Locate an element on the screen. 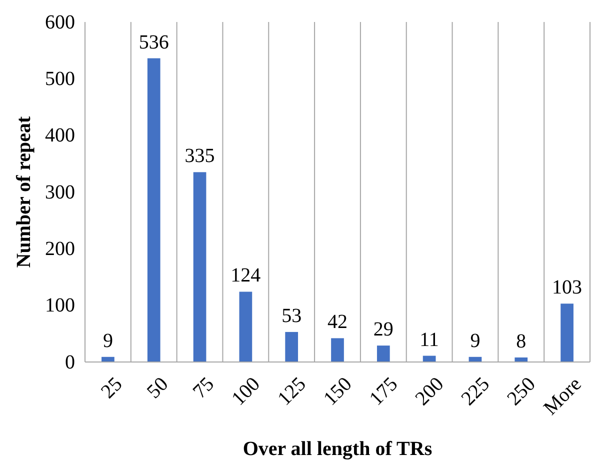 This screenshot has height=460, width=604. data-label: 11 is located at coordinates (429, 339).